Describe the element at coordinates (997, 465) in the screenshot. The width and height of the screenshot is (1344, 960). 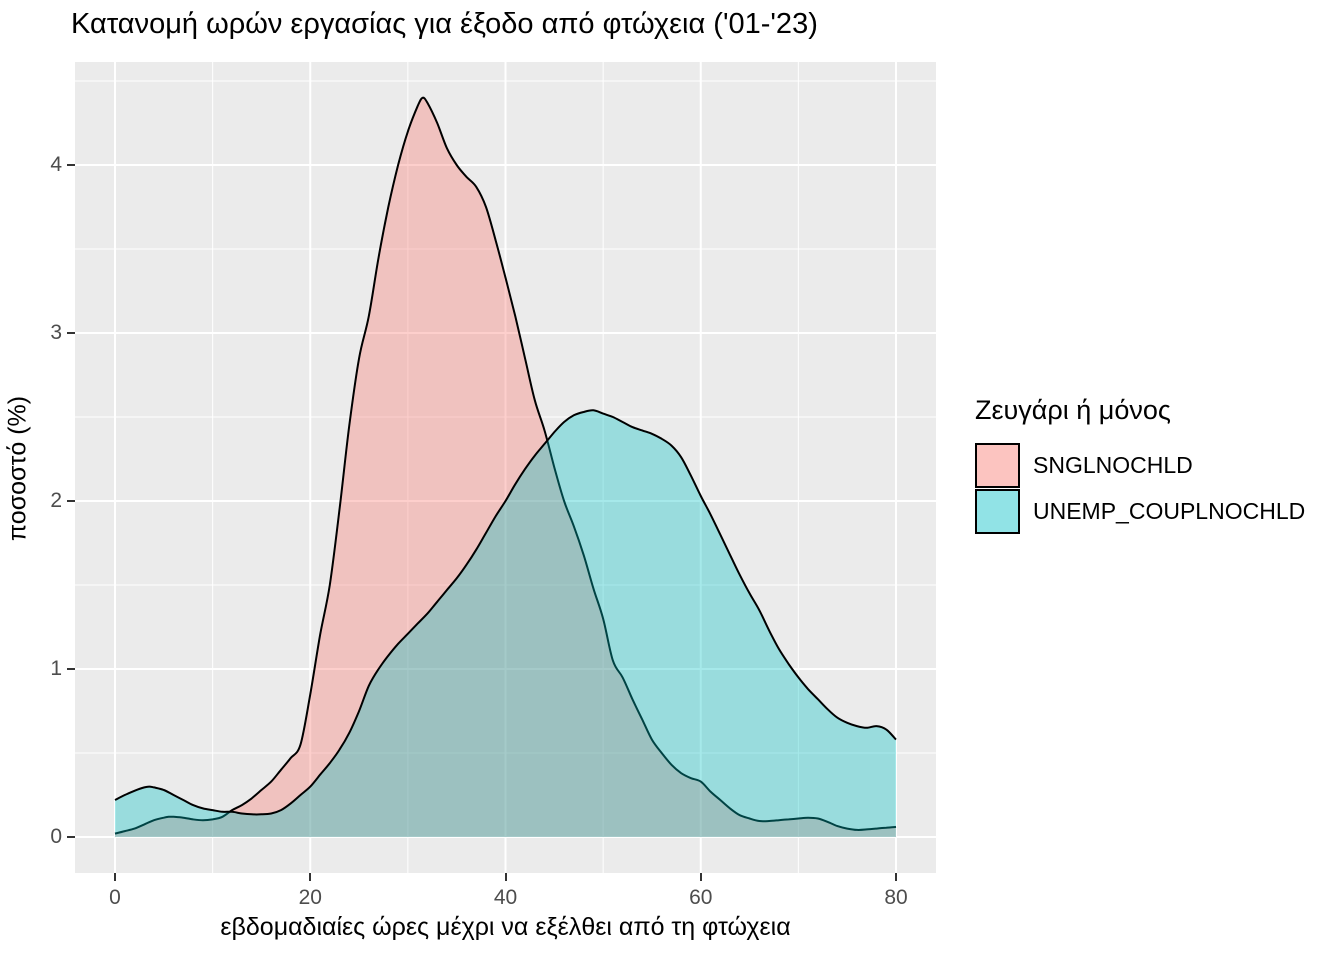
I see `legend-swatch-snglnochld` at that location.